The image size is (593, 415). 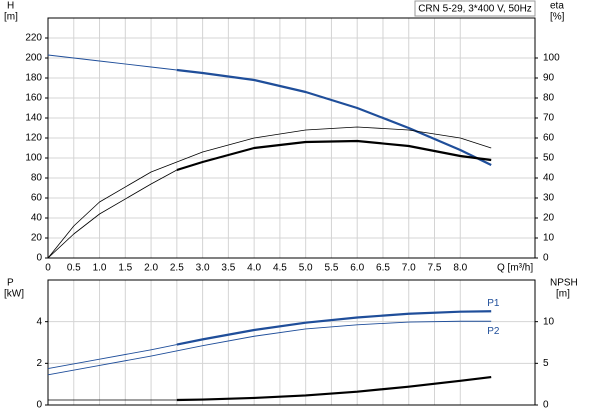 What do you see at coordinates (563, 294) in the screenshot?
I see `y2-axis-unit: [m]` at bounding box center [563, 294].